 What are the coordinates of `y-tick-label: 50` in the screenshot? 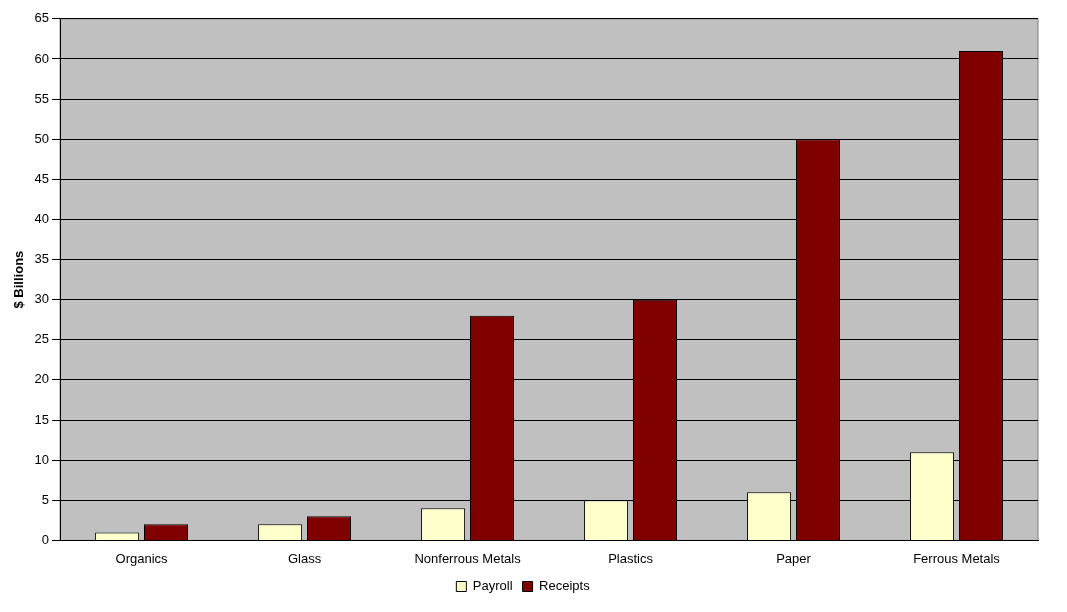 It's located at (42, 138).